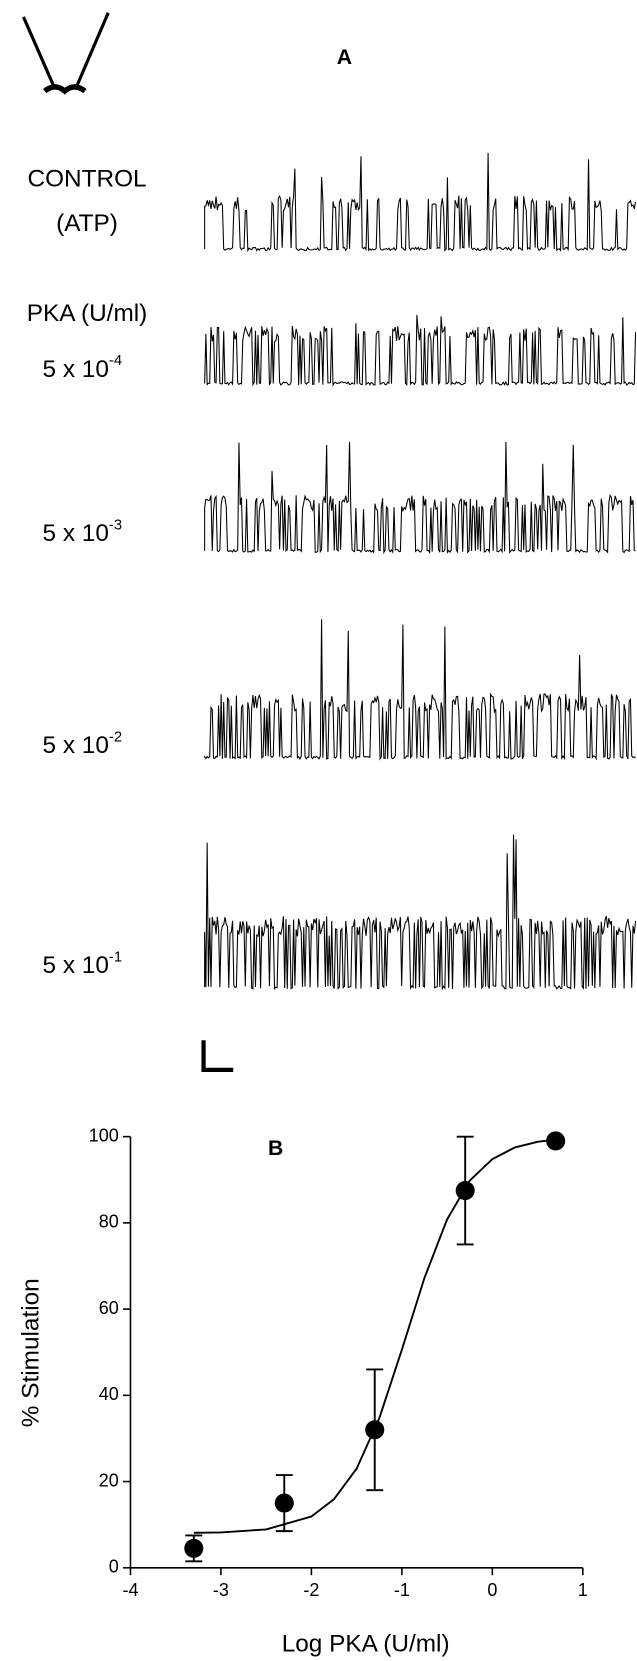  What do you see at coordinates (374, 1336) in the screenshot?
I see `fit-curve` at bounding box center [374, 1336].